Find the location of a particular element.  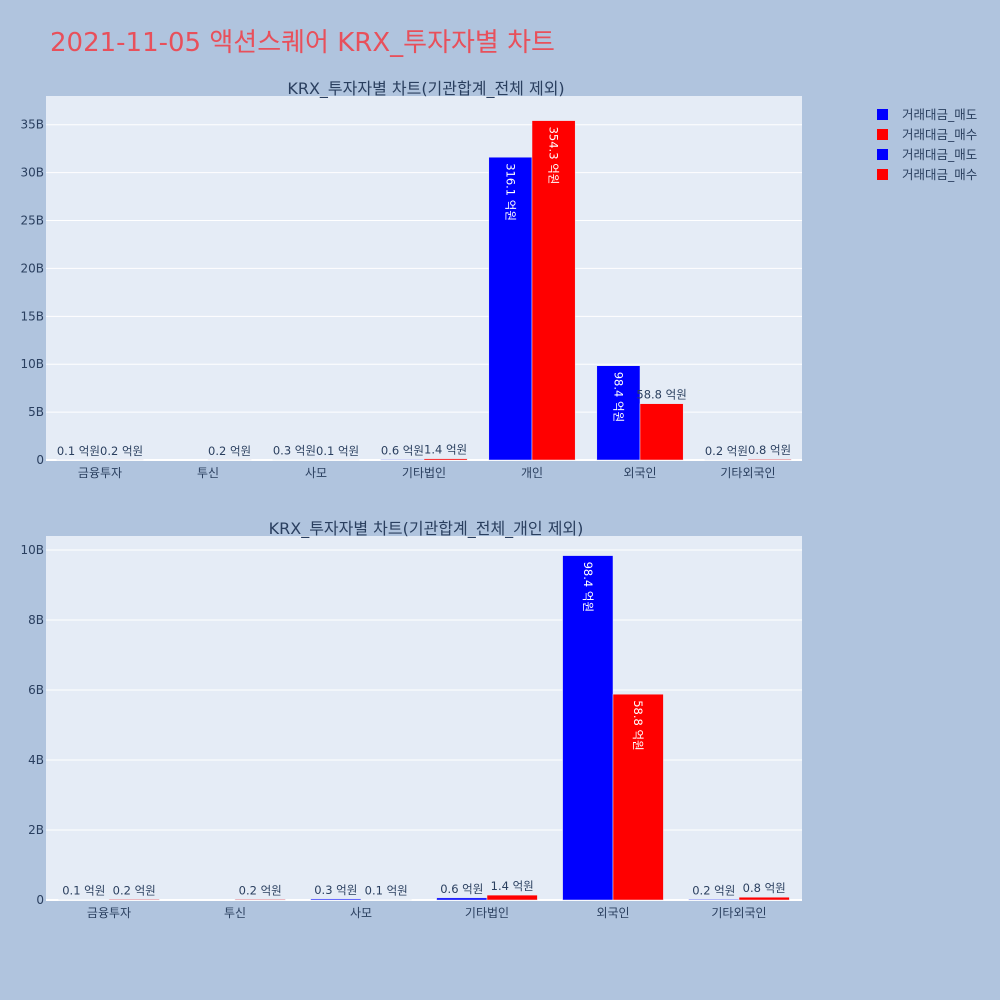

chart-title: KRX_투자자별 차트(기관합계_전체_개인 제외) is located at coordinates (426, 529).